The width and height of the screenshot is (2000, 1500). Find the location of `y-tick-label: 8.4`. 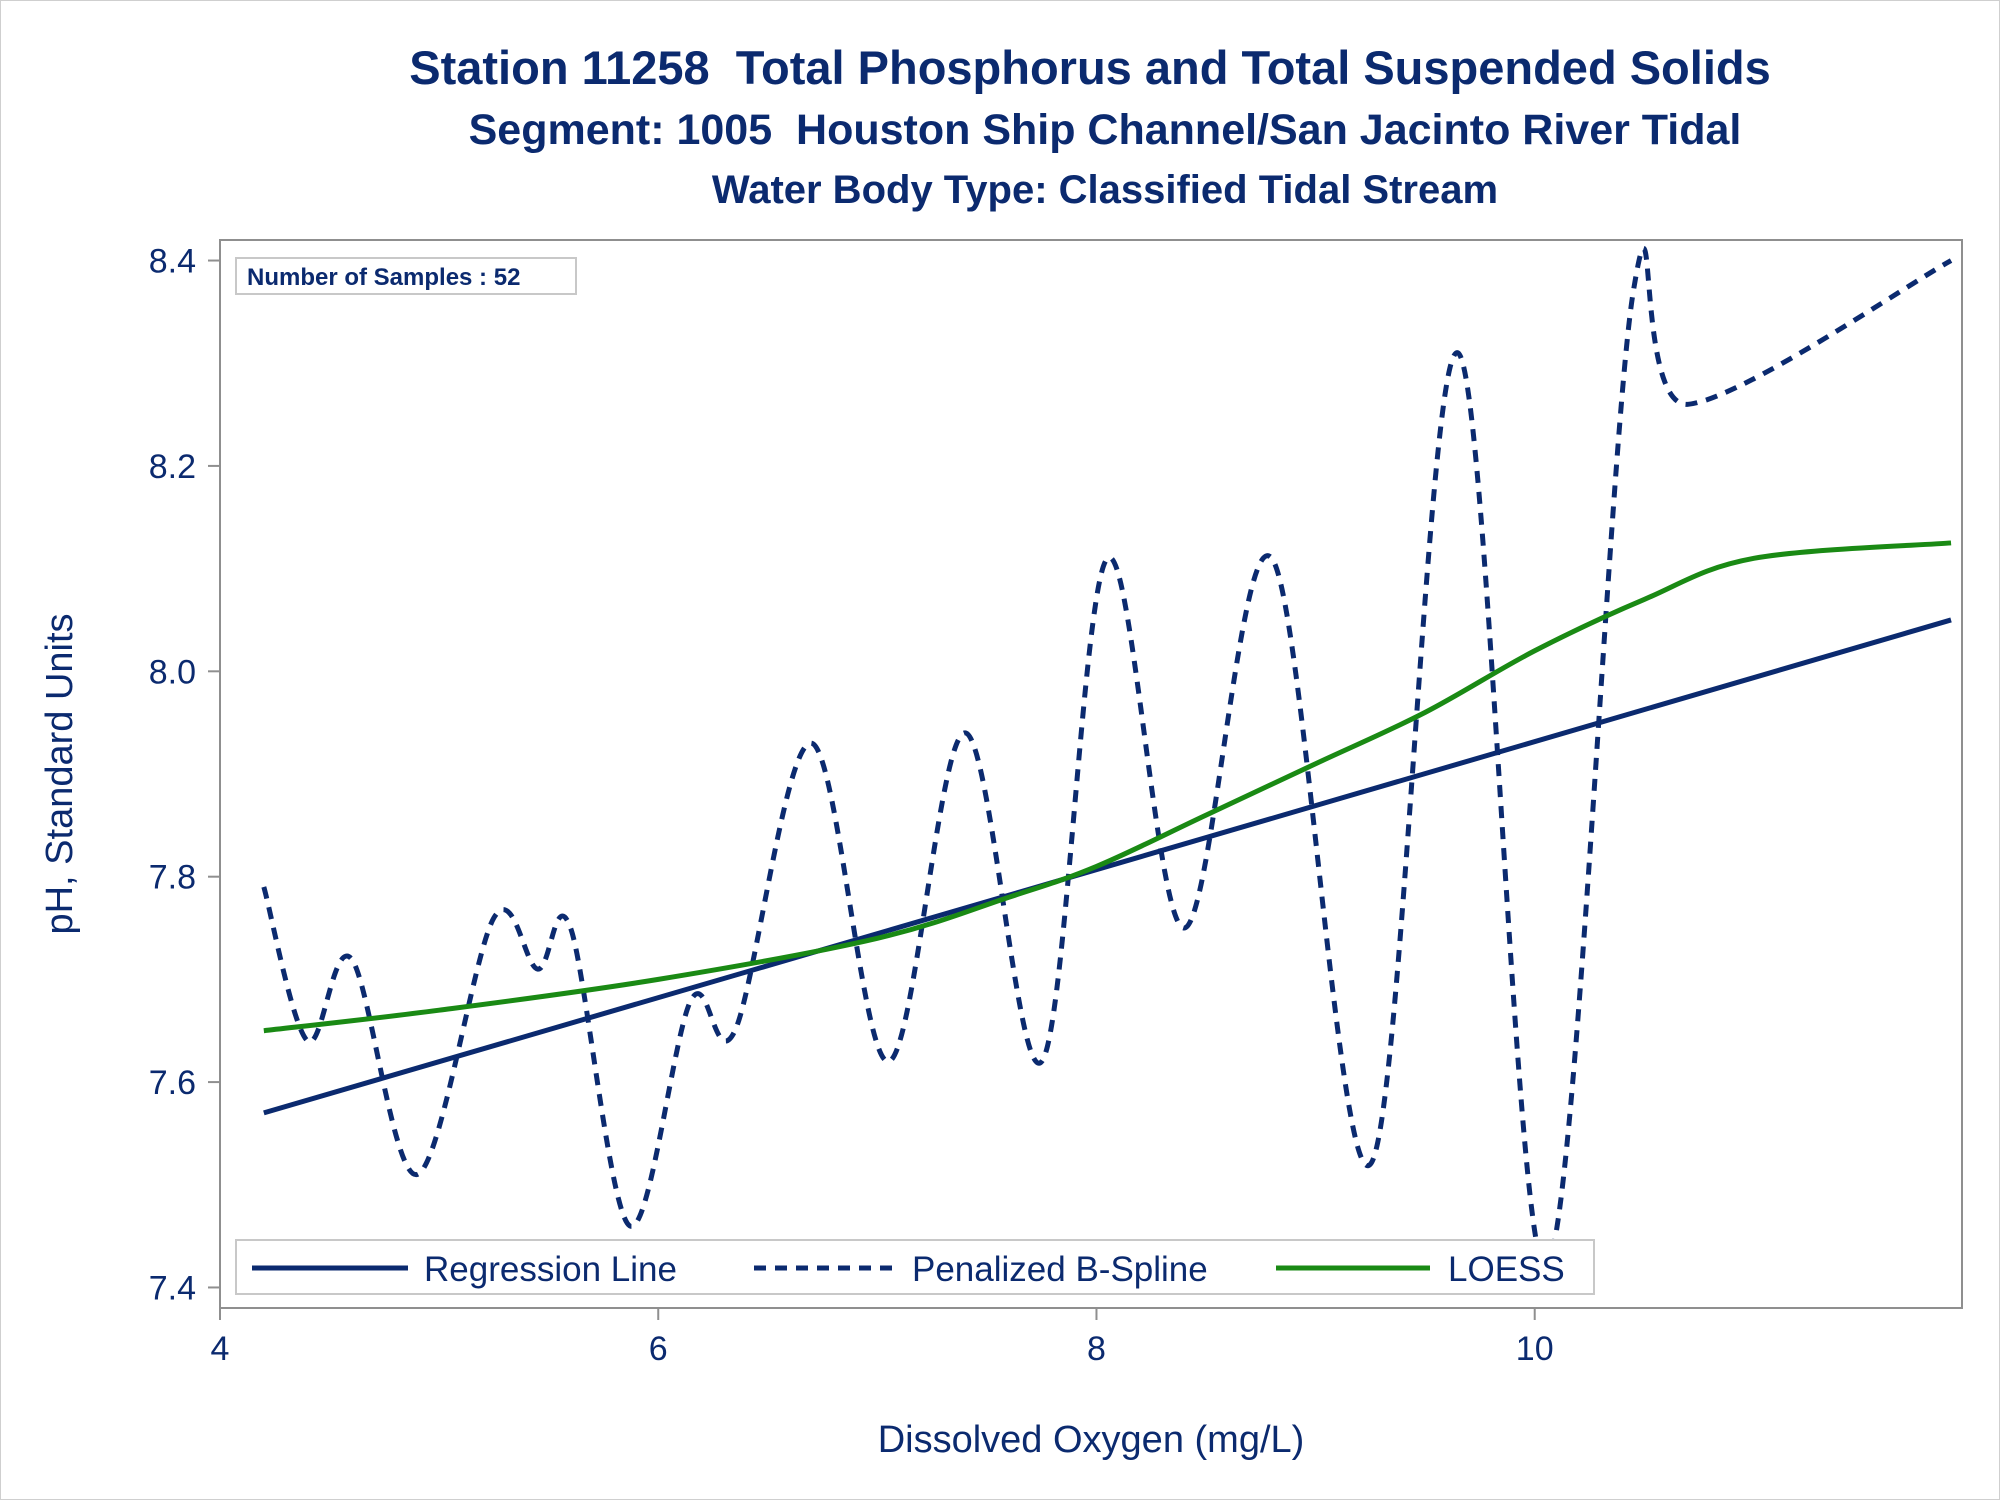

y-tick-label: 8.4 is located at coordinates (172, 262).